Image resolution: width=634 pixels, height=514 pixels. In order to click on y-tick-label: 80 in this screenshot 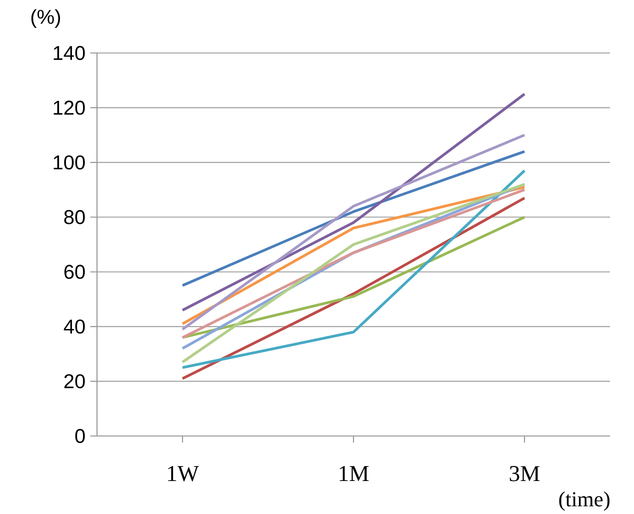, I will do `click(74, 217)`.